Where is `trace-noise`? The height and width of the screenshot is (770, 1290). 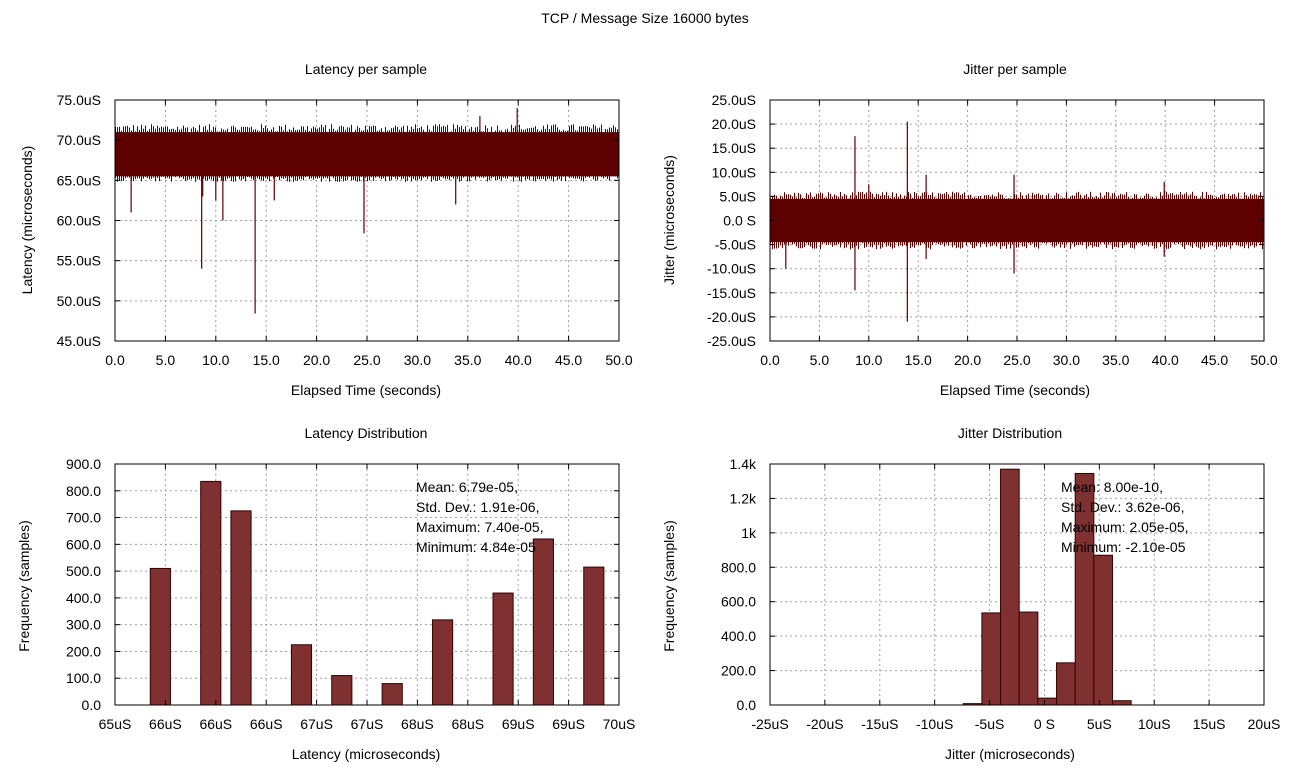
trace-noise is located at coordinates (1016, 220).